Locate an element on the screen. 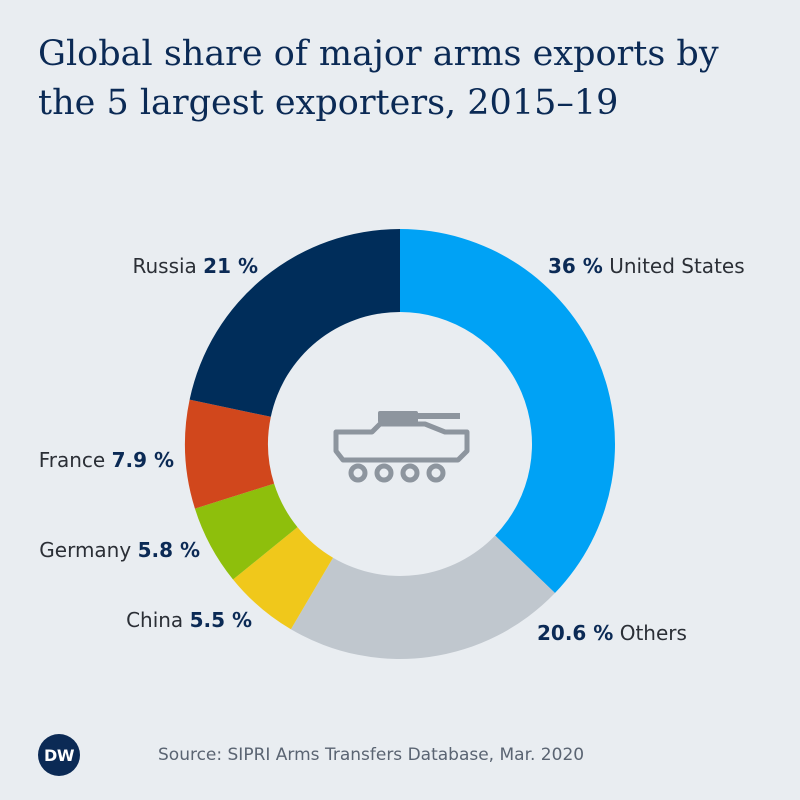 The image size is (800, 800). slice-label-germany: Germany 5.8 % is located at coordinates (119, 550).